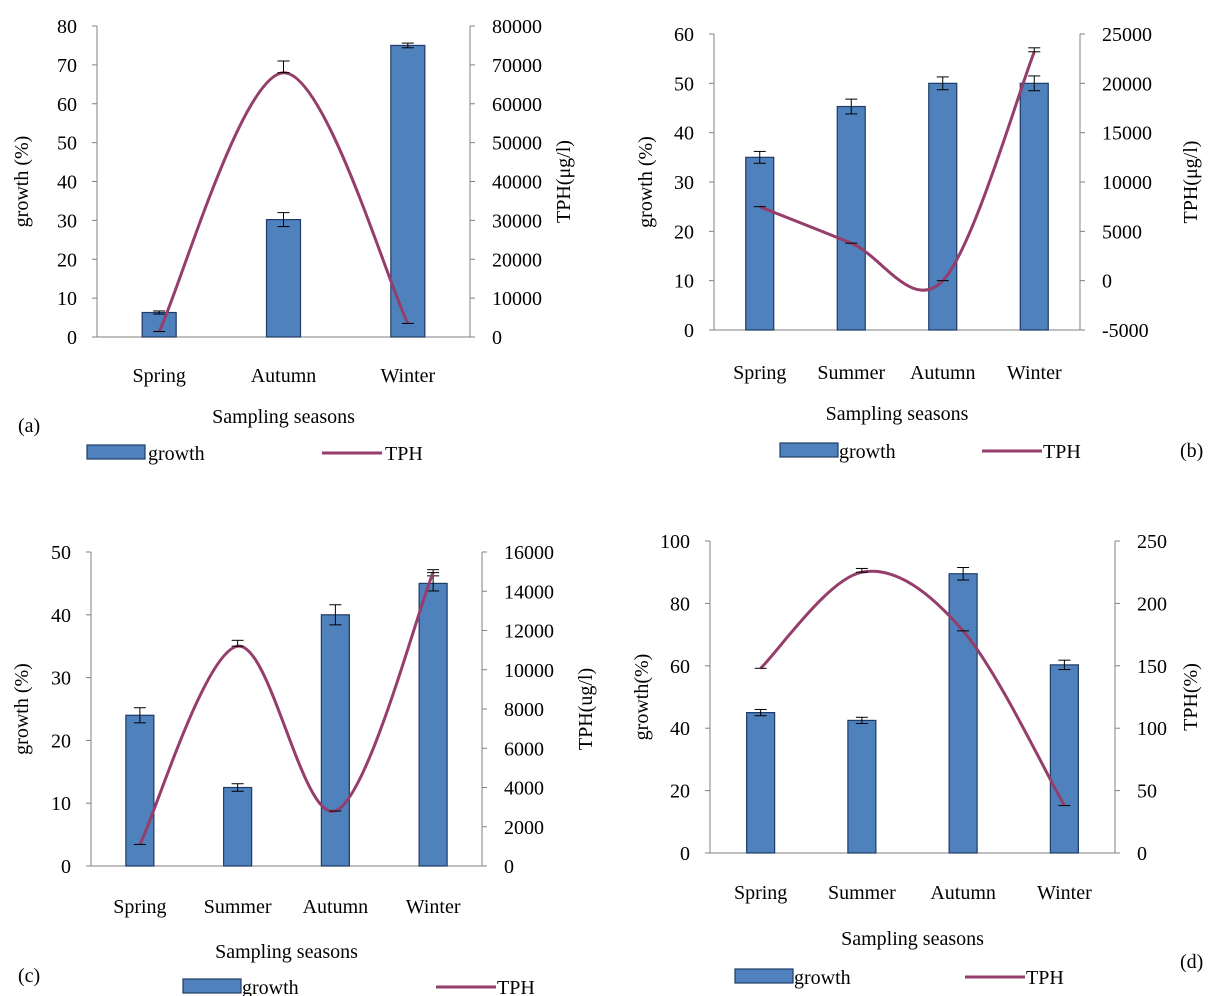  I want to click on right-tick-label: 50000, so click(517, 144).